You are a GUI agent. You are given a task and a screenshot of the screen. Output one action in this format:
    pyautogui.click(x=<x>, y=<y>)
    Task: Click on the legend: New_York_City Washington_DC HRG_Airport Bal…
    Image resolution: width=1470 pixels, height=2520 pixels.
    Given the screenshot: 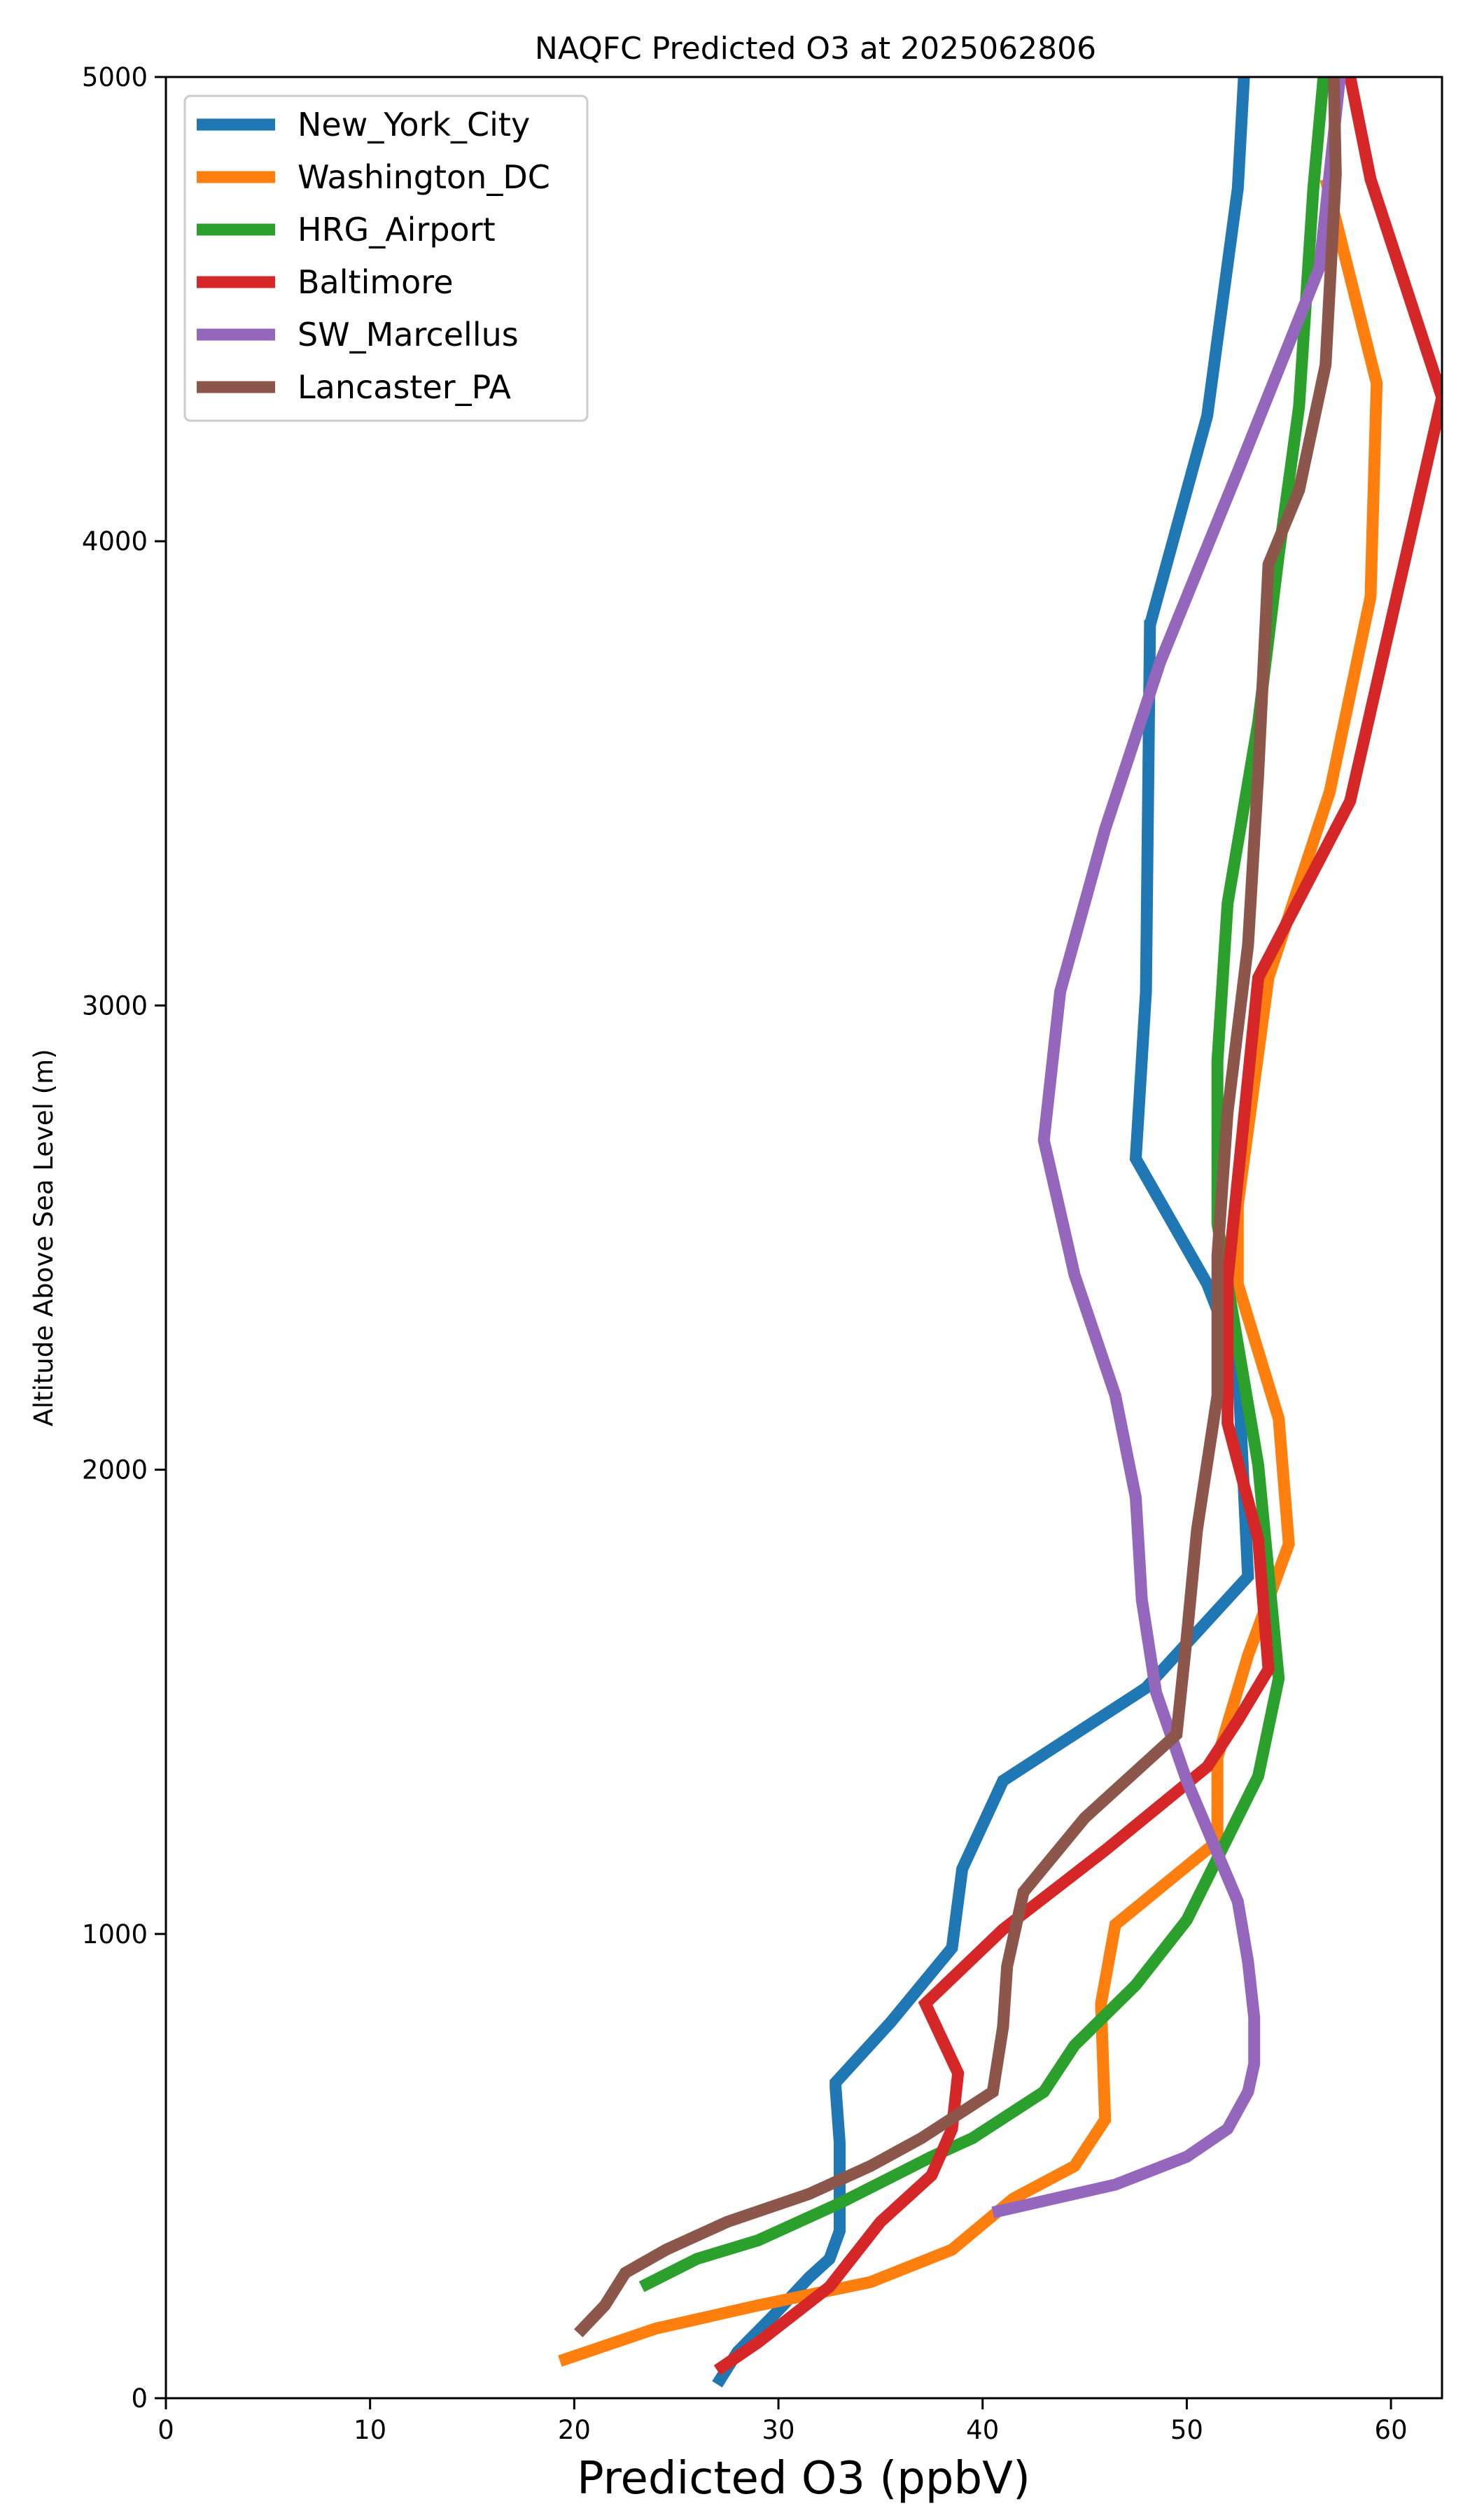 What is the action you would take?
    pyautogui.click(x=386, y=258)
    